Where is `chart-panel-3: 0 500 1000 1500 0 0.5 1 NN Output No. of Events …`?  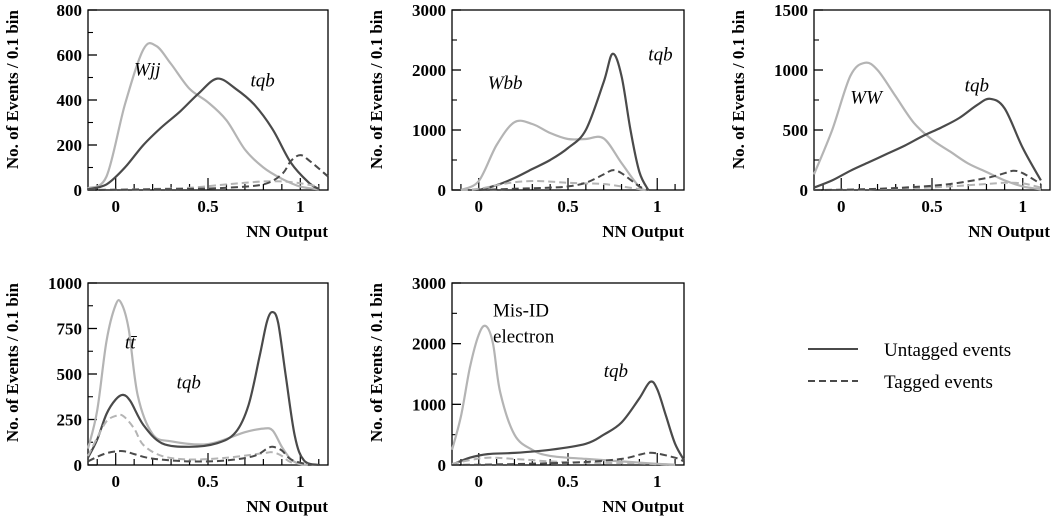 chart-panel-3: 0 500 1000 1500 0 0.5 1 NN Output No. of Events … is located at coordinates (890, 121).